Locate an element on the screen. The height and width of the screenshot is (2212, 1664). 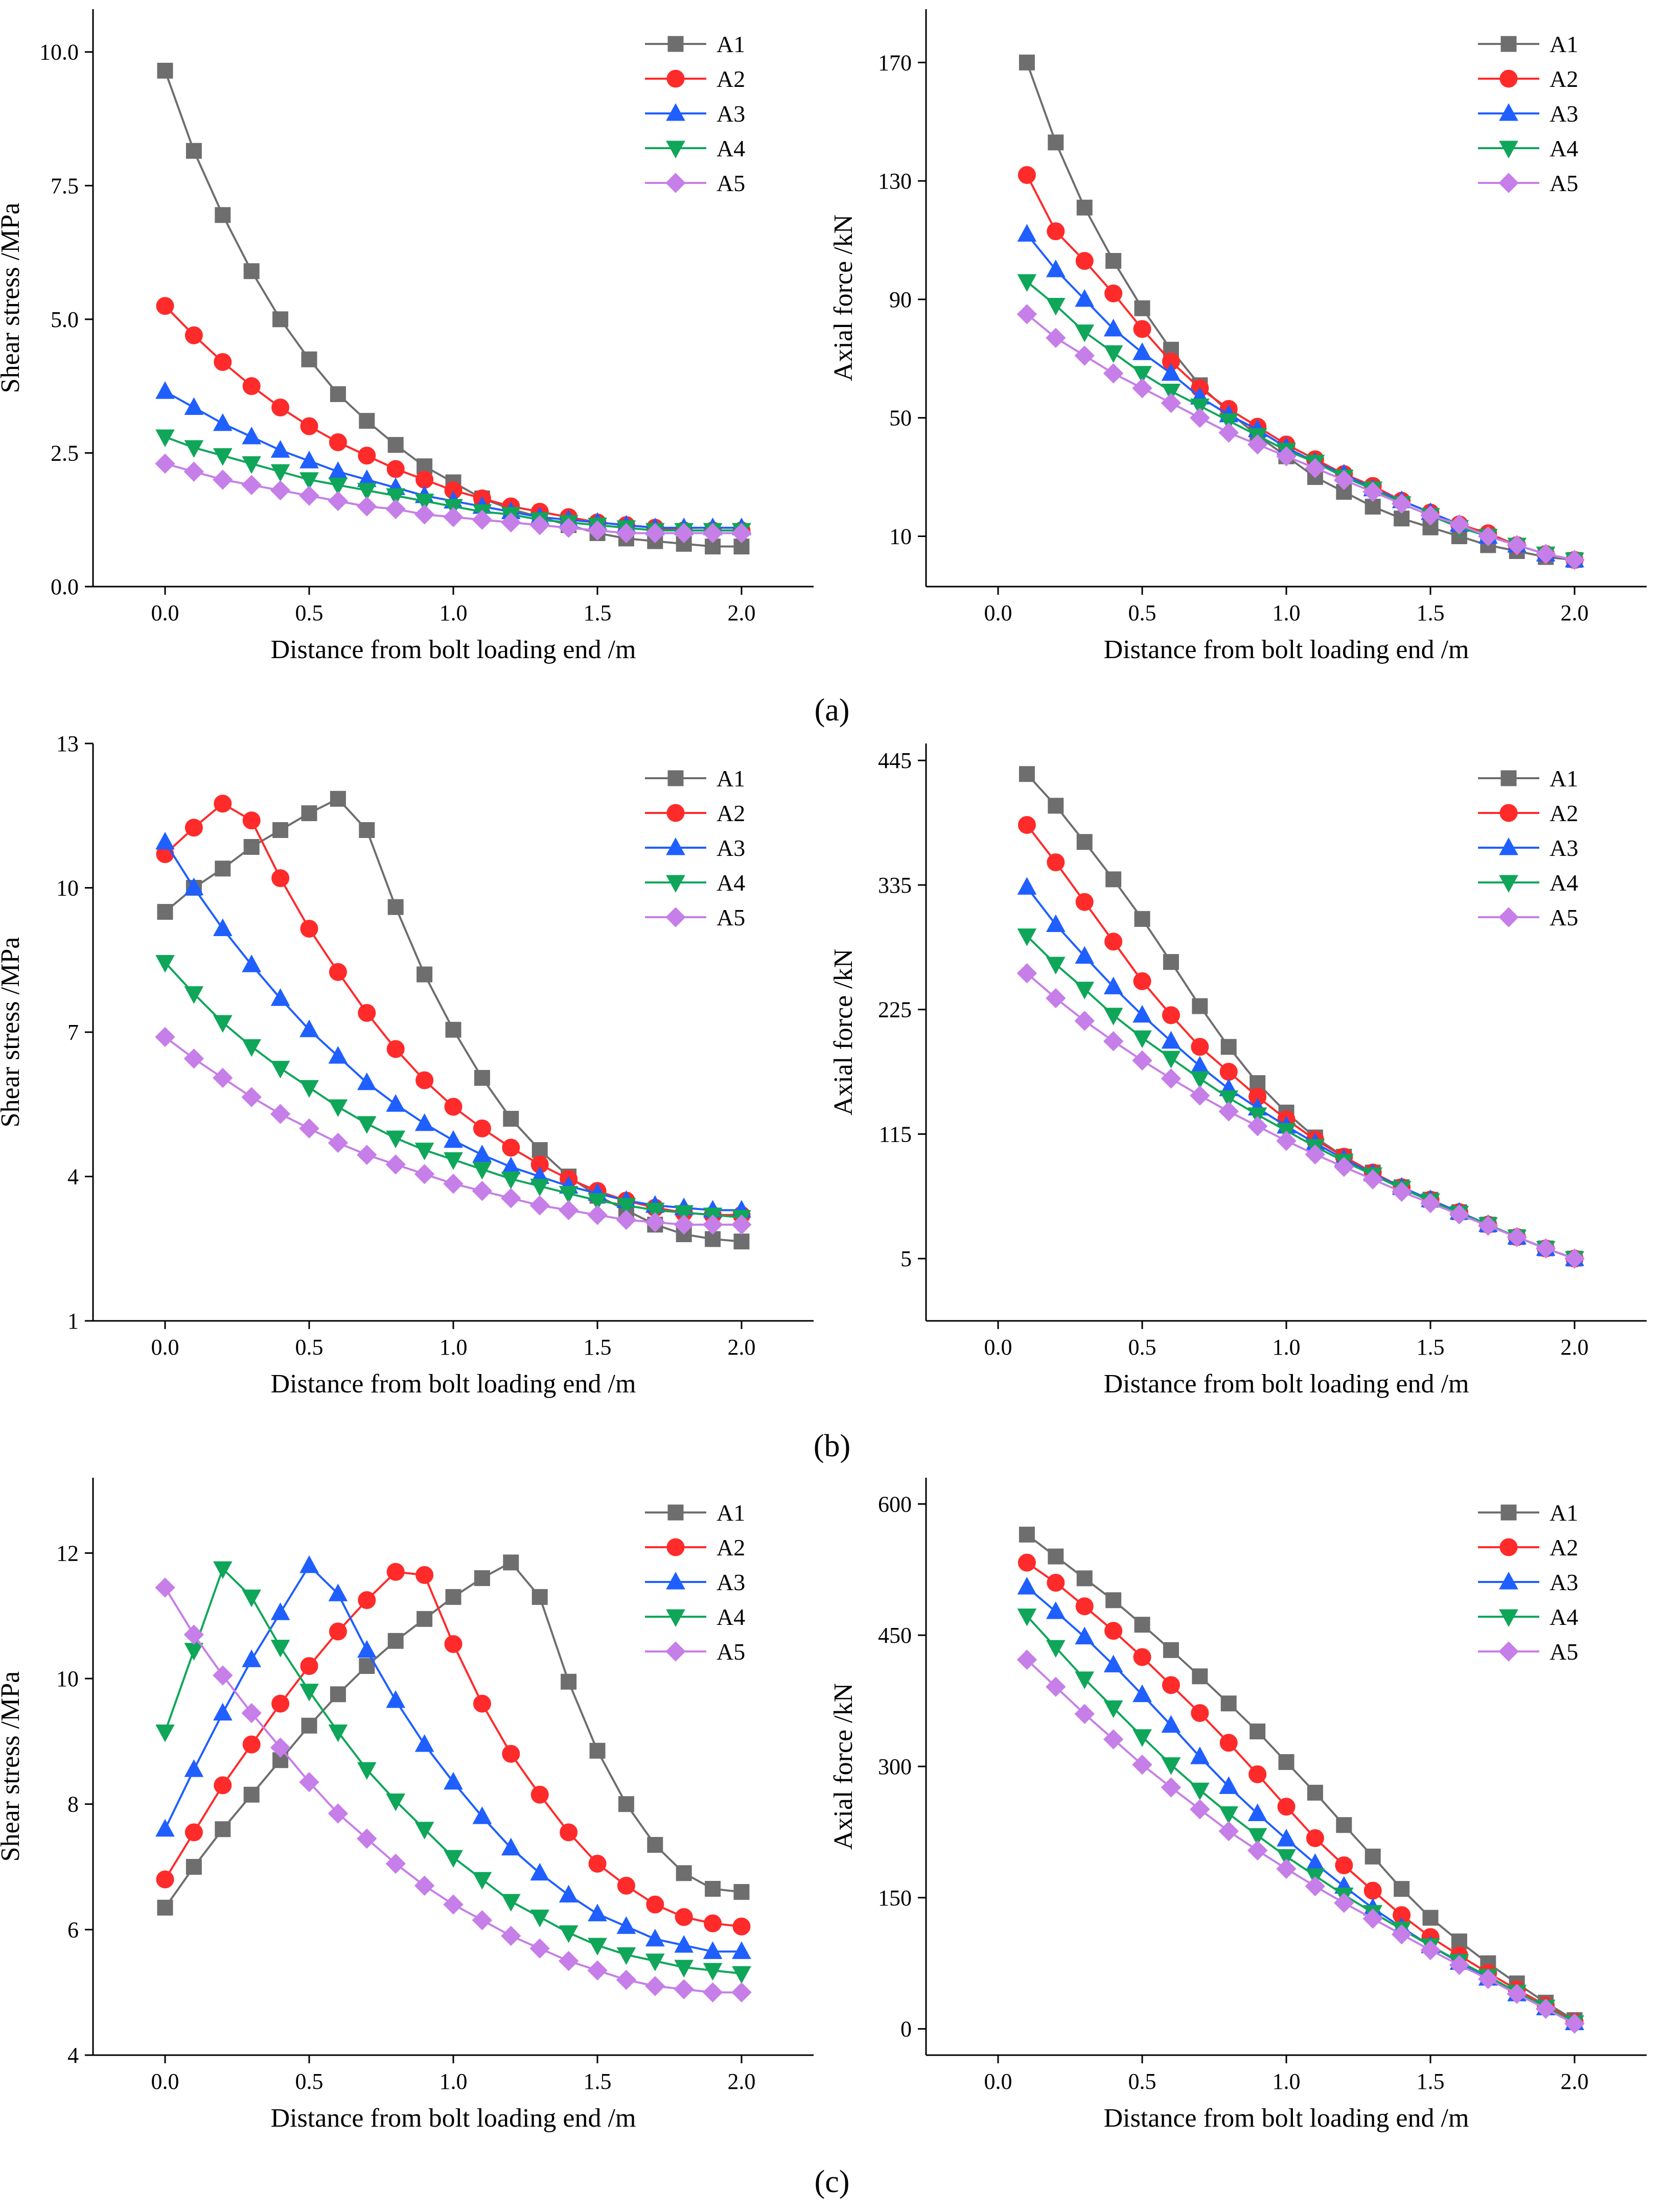
series-A1 is located at coordinates (453, 1735).